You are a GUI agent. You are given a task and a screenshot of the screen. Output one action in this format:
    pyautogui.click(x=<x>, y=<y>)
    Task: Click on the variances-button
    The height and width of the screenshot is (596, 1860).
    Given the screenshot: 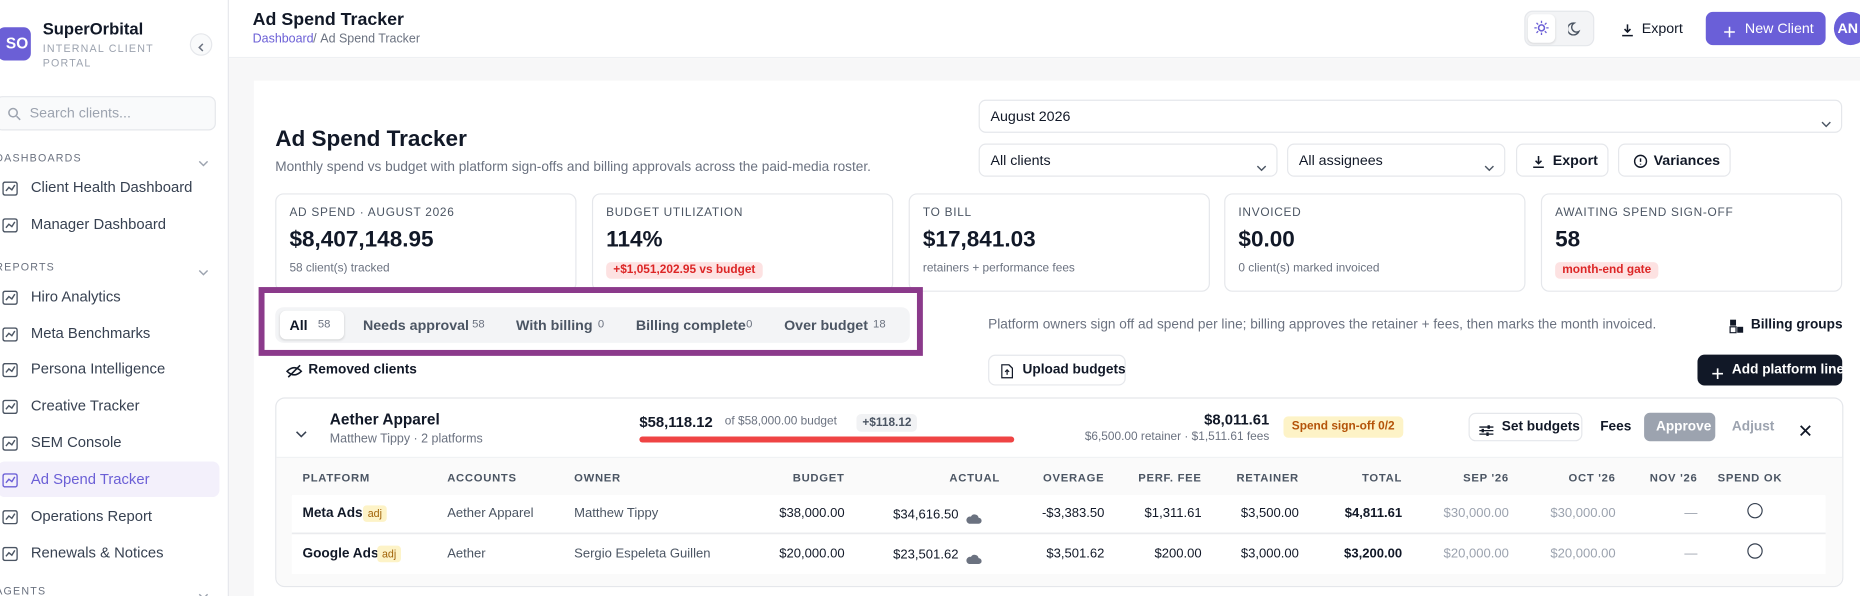 What is the action you would take?
    pyautogui.click(x=1674, y=160)
    